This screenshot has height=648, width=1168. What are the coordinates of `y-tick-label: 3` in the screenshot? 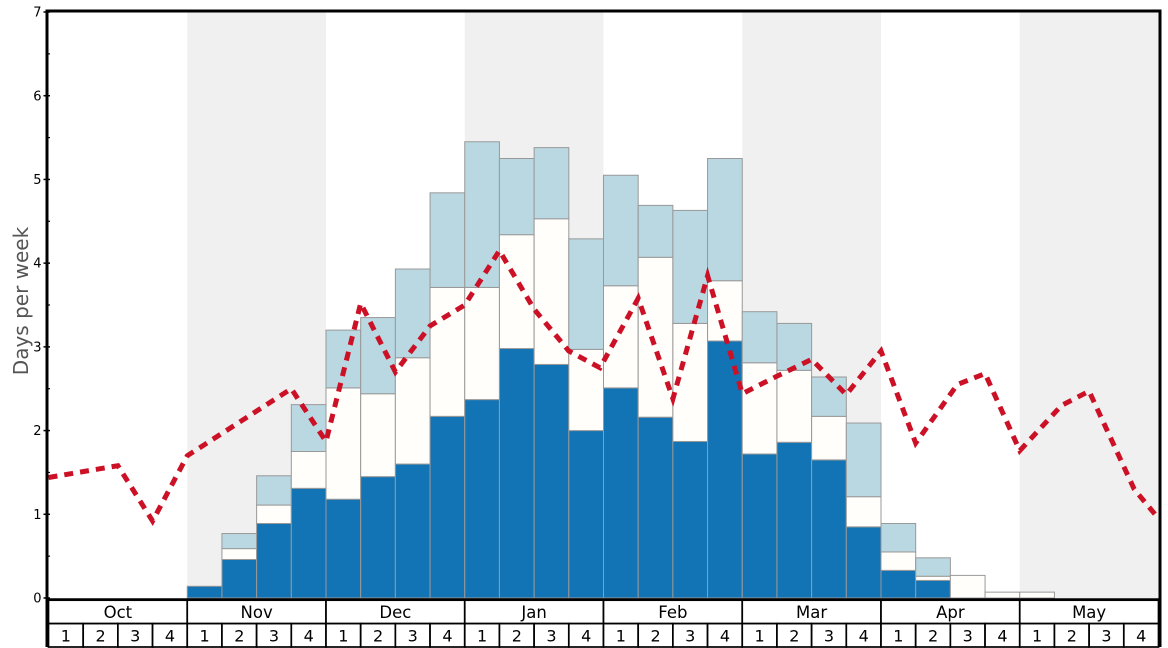 It's located at (37, 347).